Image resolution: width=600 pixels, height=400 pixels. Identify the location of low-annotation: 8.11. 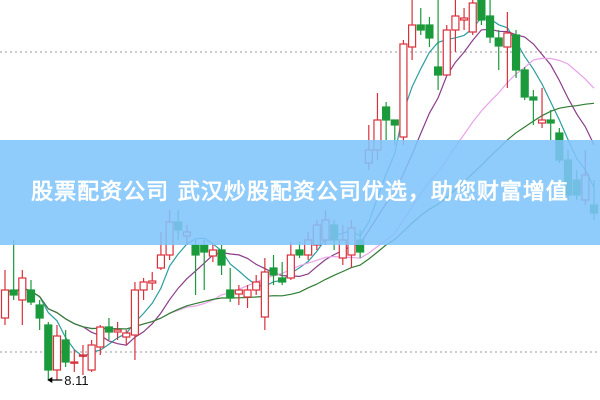
(68, 380).